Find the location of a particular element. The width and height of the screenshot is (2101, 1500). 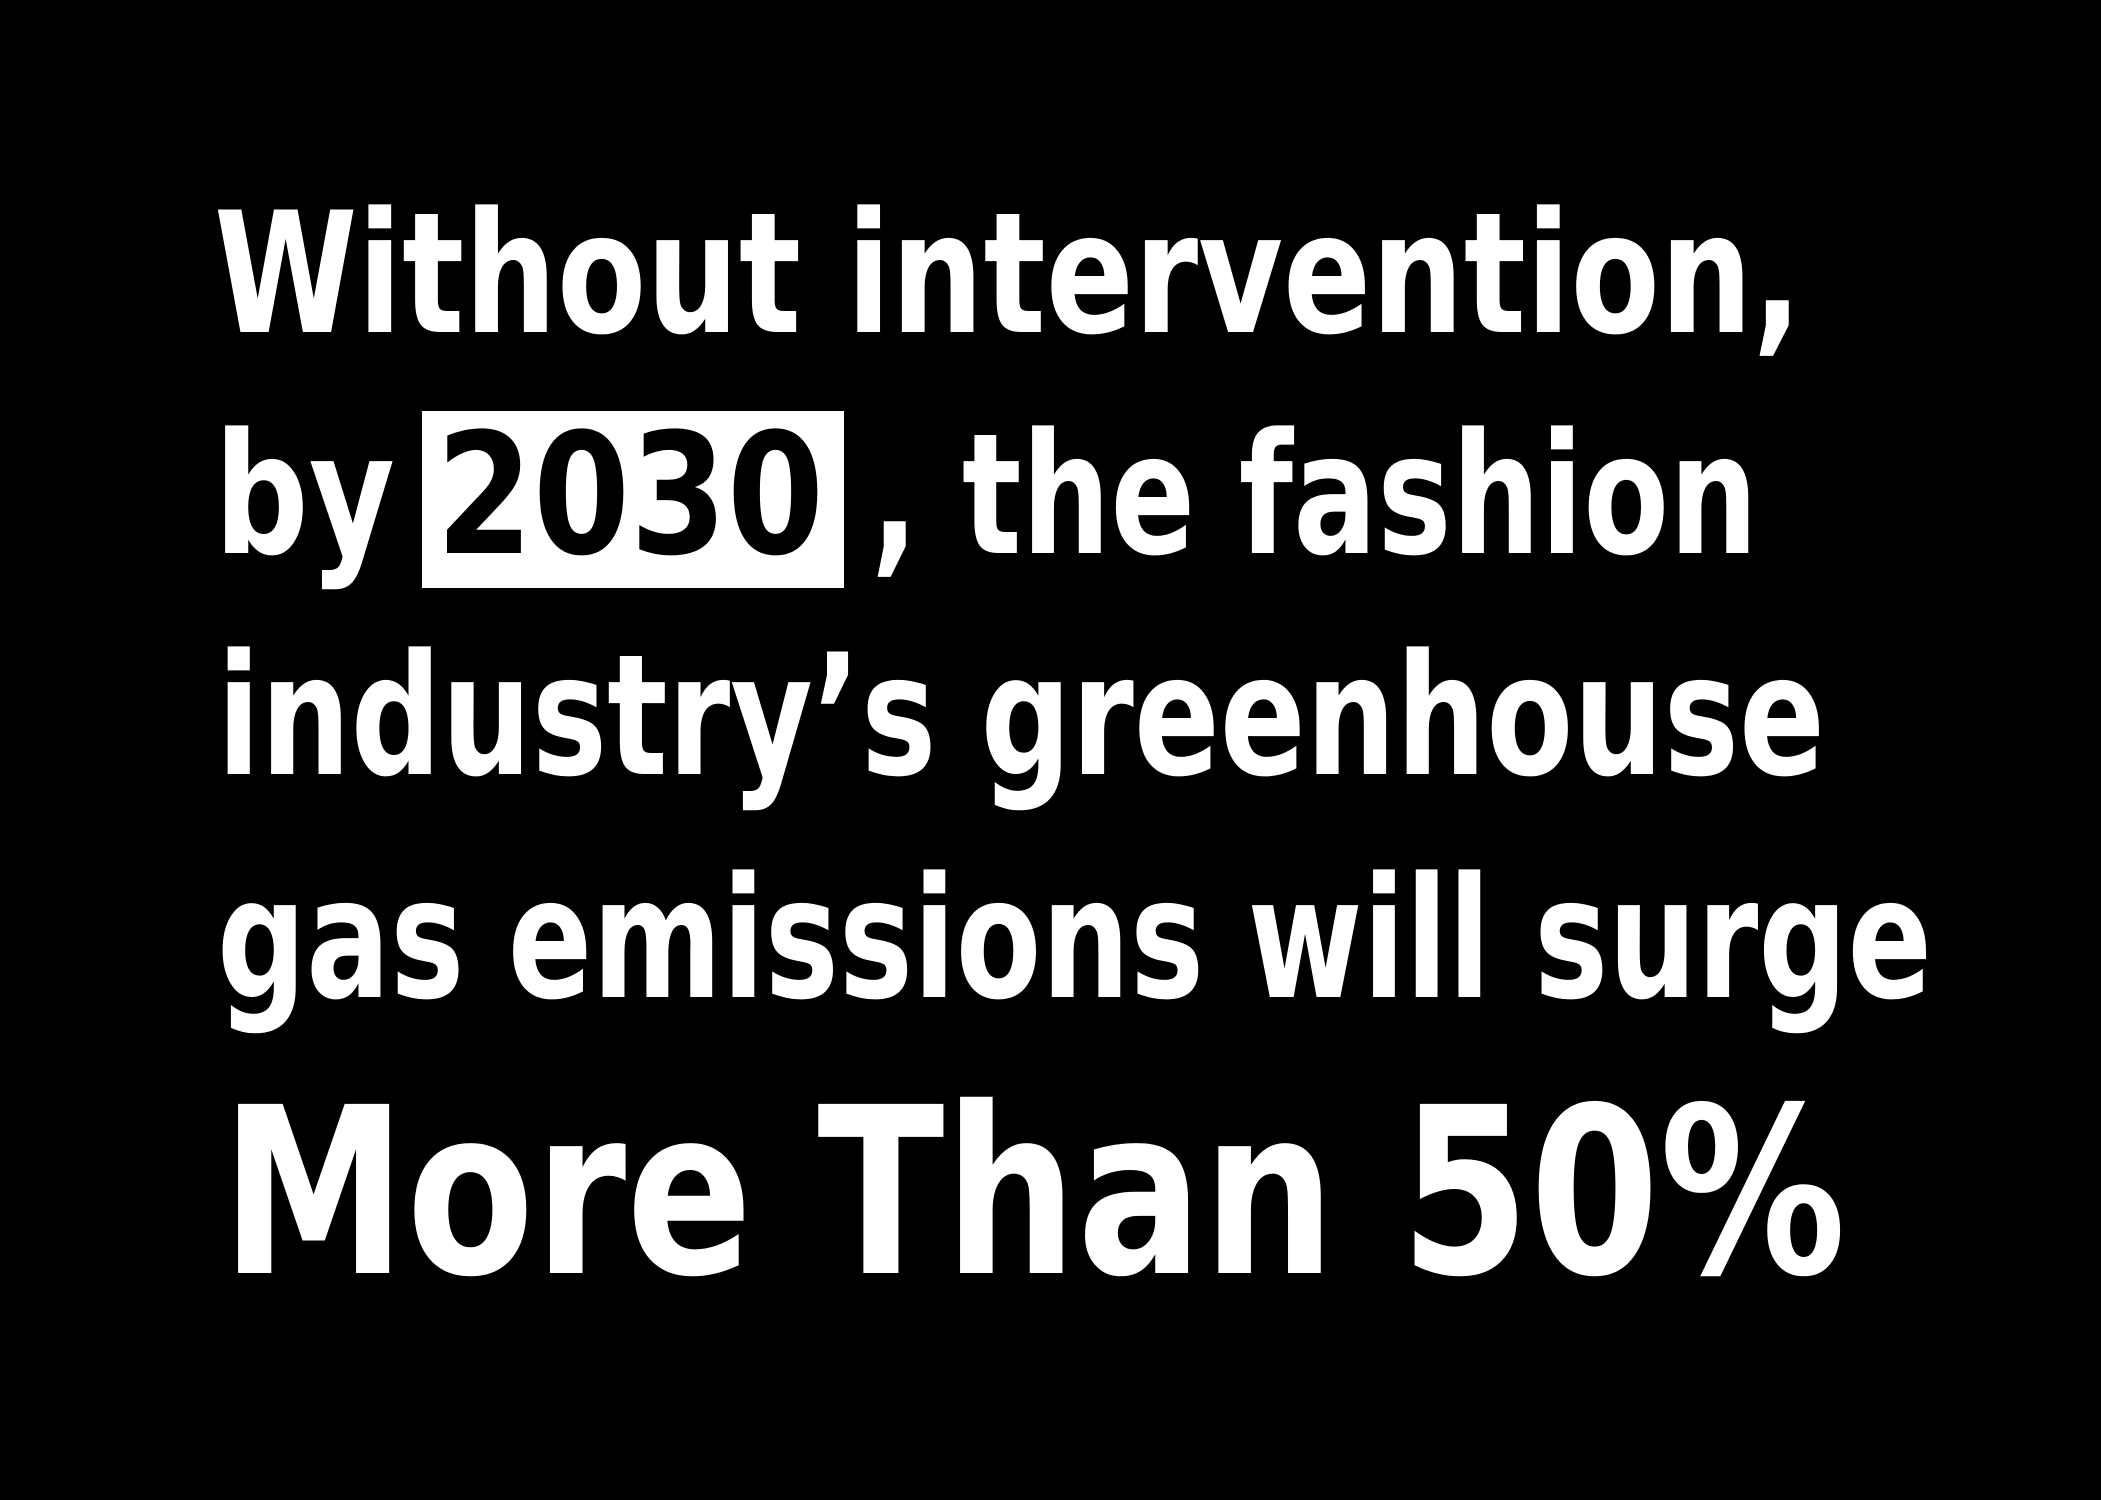

statement-line: , the fashion is located at coordinates (1314, 495).